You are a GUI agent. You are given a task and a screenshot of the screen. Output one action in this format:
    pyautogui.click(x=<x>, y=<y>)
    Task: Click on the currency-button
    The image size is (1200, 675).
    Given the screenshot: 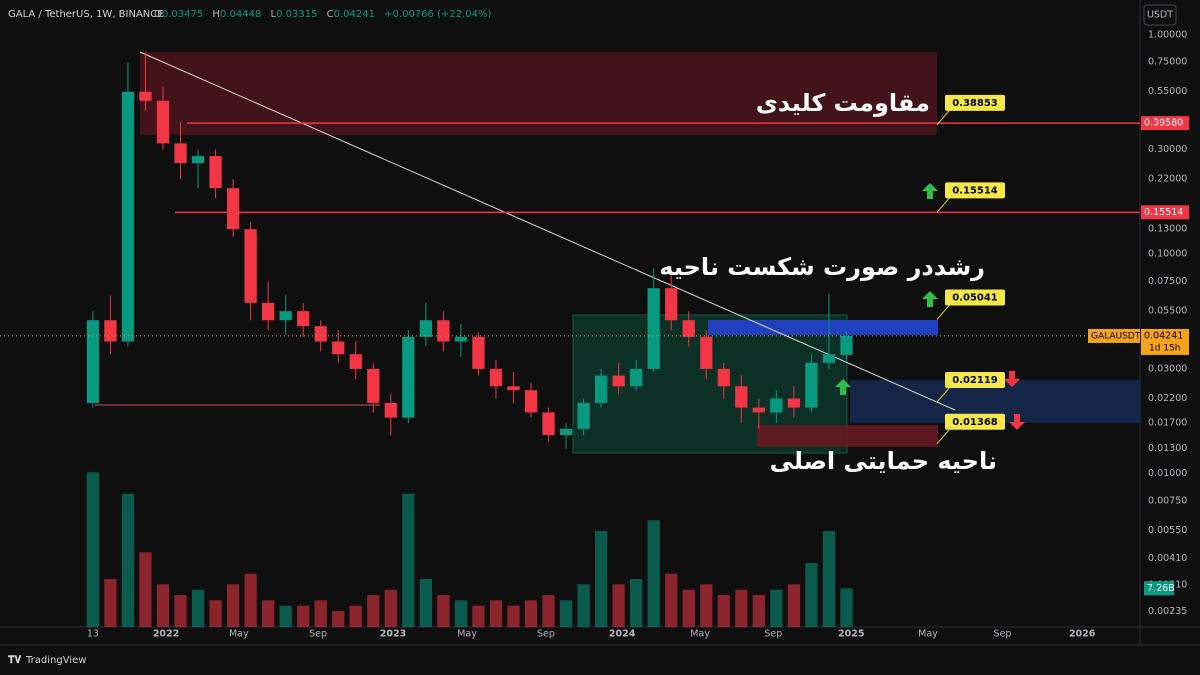 What is the action you would take?
    pyautogui.click(x=1160, y=15)
    